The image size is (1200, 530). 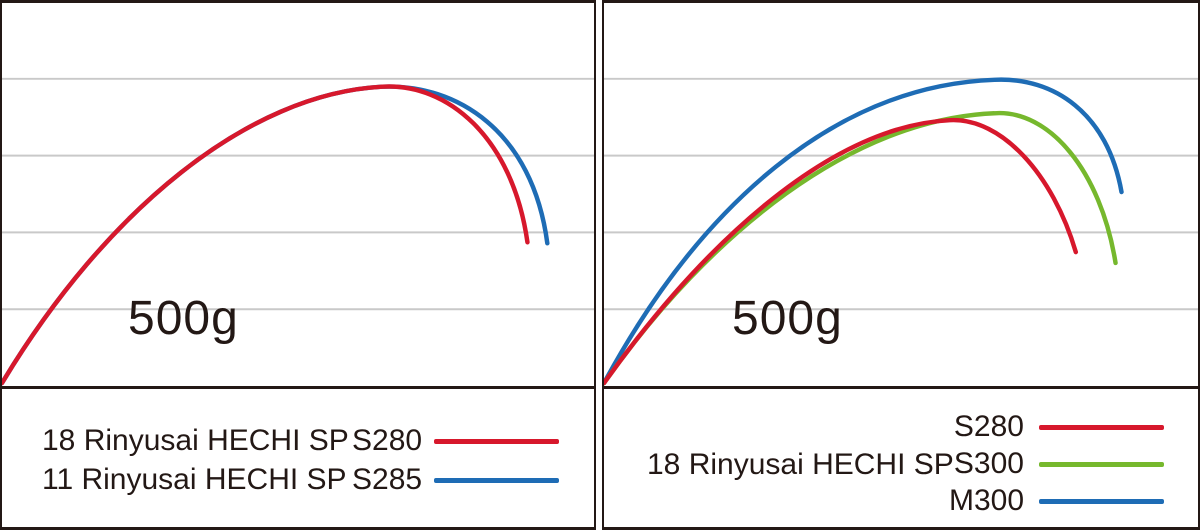 What do you see at coordinates (901, 501) in the screenshot?
I see `legend-row: M300` at bounding box center [901, 501].